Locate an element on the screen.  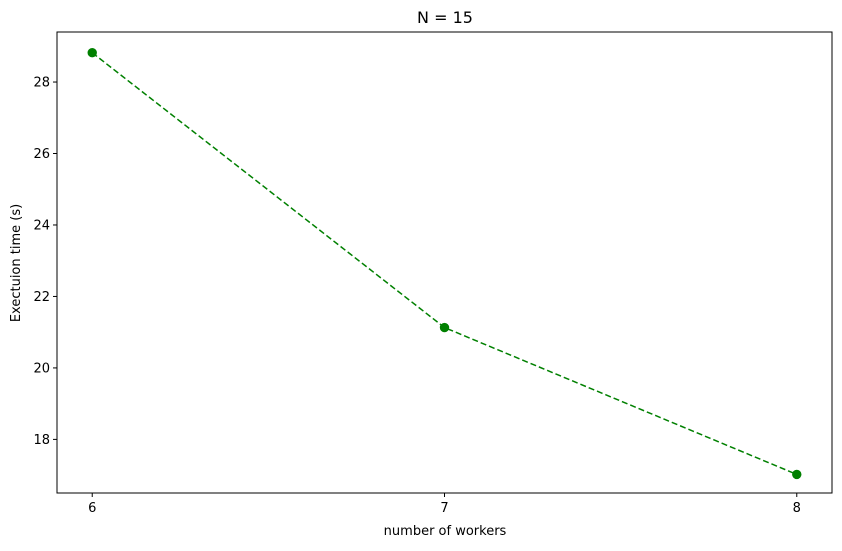
y-tick-label-24: 24 is located at coordinates (41, 225).